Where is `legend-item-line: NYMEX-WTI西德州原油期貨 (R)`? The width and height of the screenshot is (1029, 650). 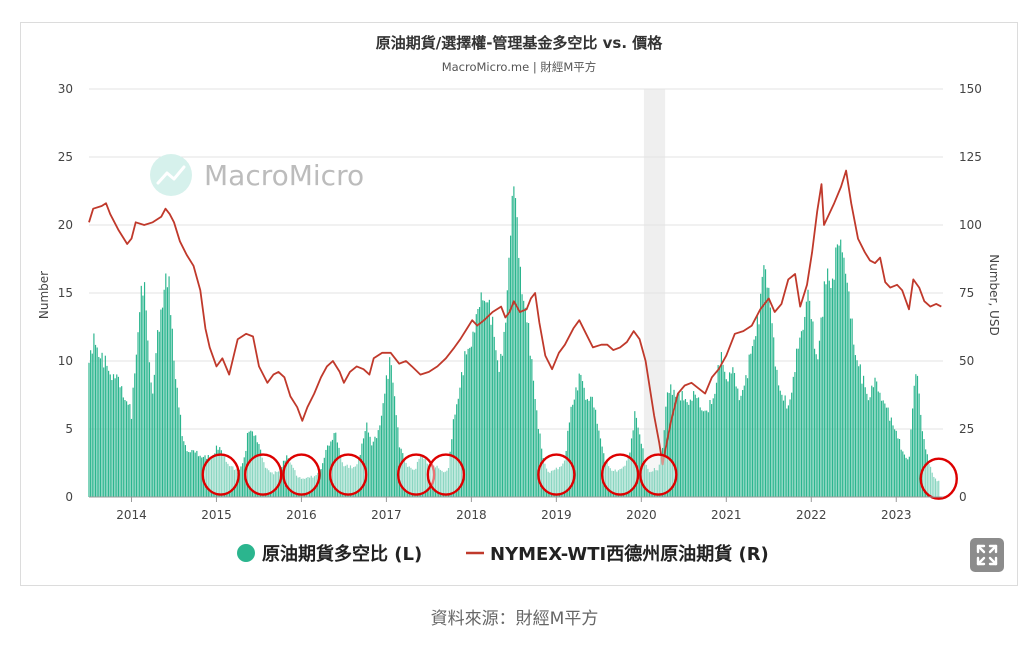
legend-item-line: NYMEX-WTI西德州原油期貨 (R) is located at coordinates (617, 554).